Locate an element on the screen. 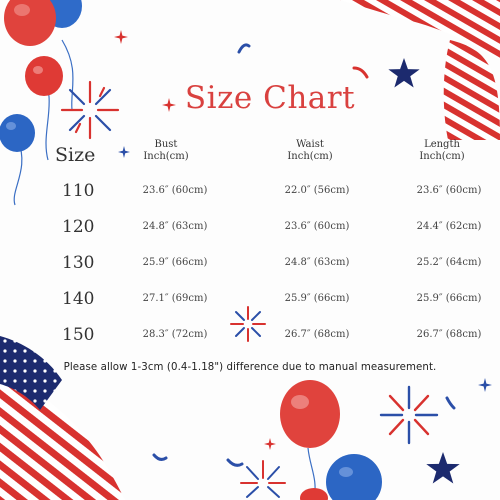 This screenshot has height=500, width=500. star-navy-bottom-icon is located at coordinates (443, 468).